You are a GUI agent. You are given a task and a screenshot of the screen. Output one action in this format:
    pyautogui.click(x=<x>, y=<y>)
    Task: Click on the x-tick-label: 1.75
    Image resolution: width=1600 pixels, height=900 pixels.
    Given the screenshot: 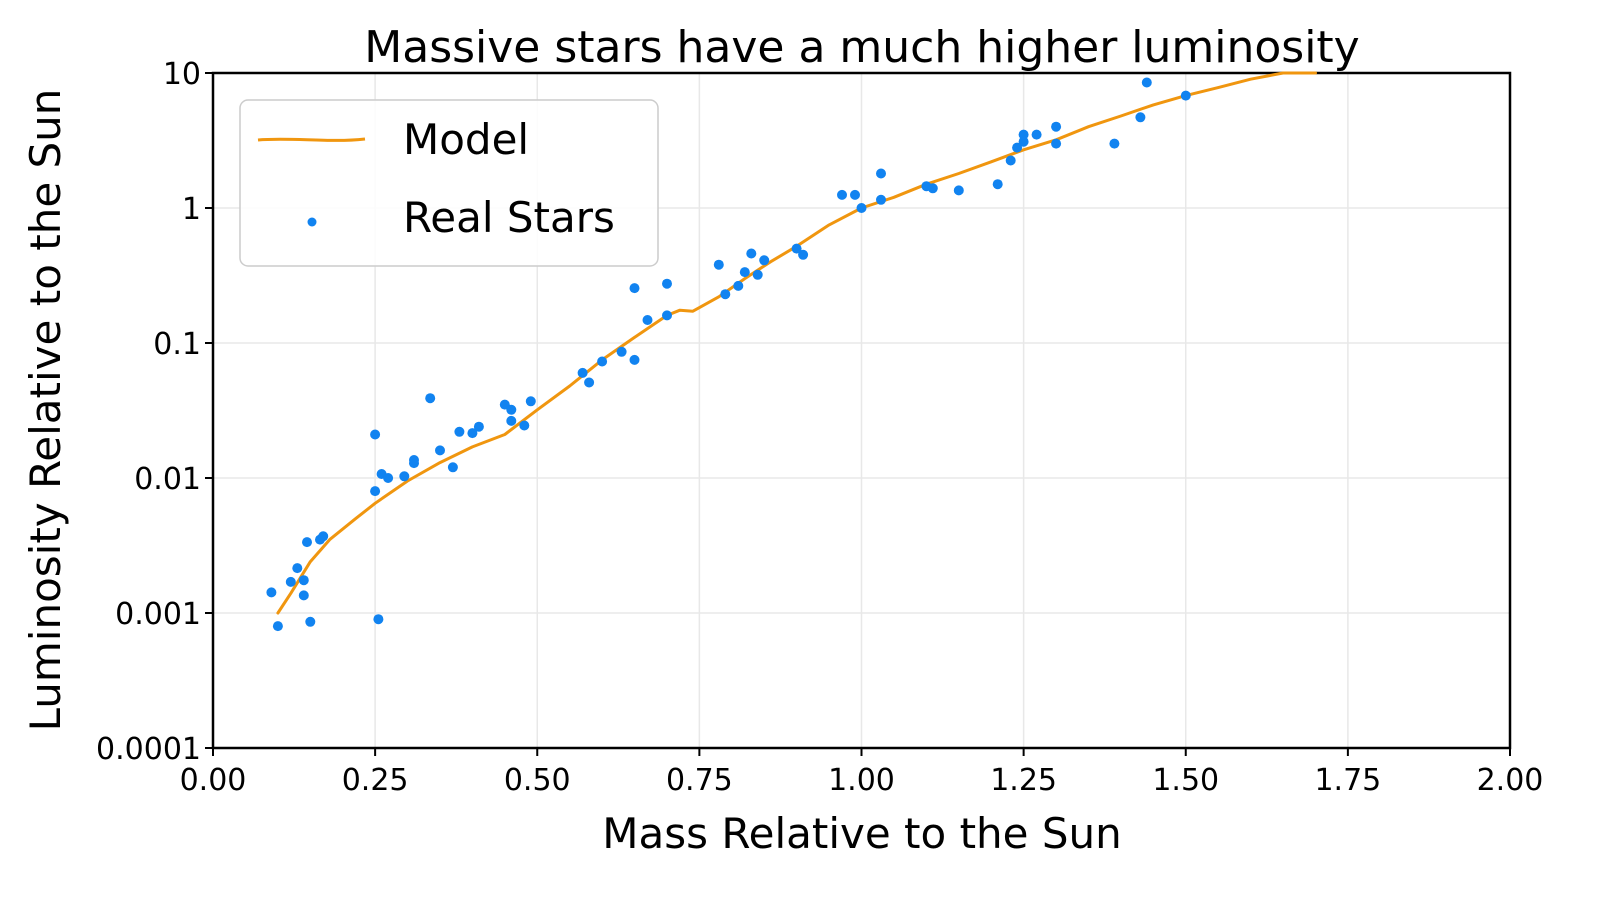 What is the action you would take?
    pyautogui.click(x=1347, y=780)
    